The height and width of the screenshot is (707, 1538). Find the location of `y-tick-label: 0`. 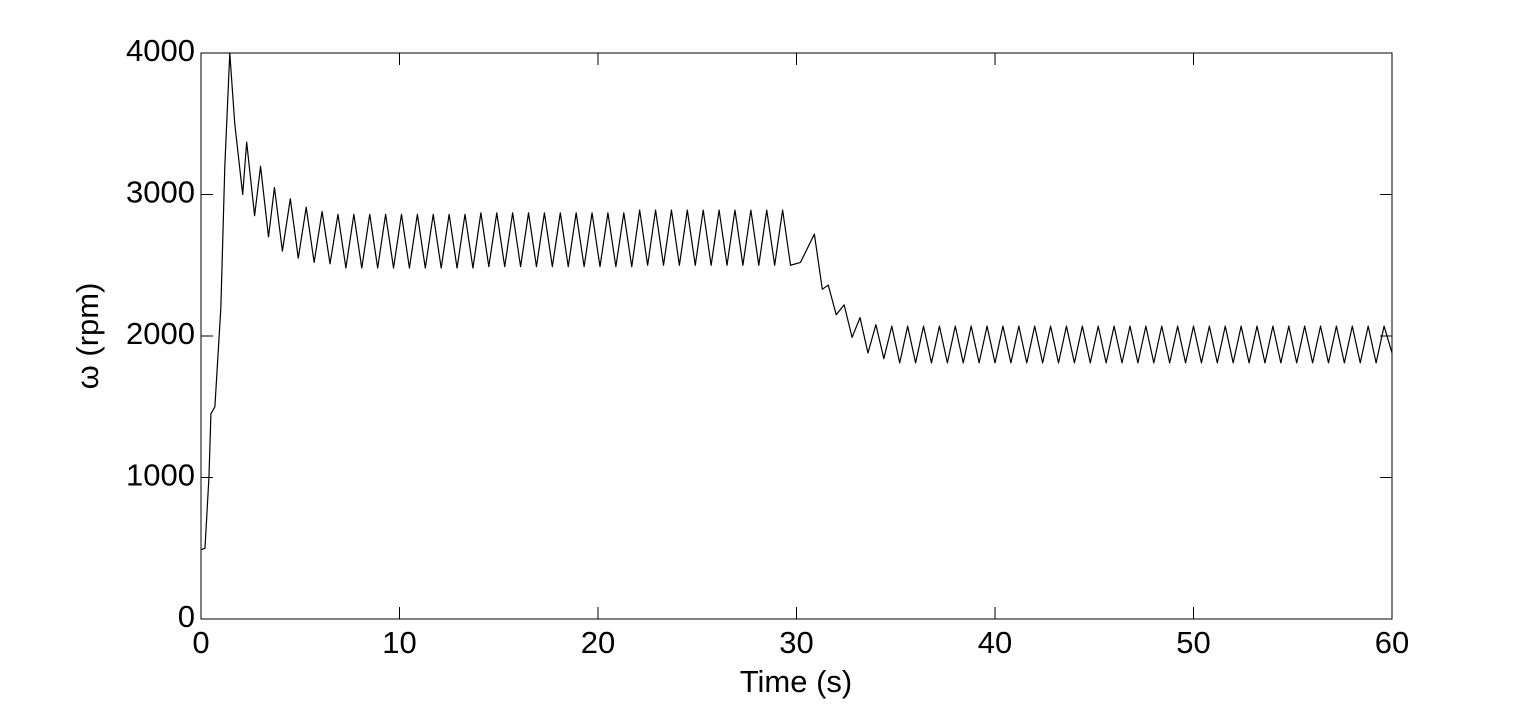

y-tick-label: 0 is located at coordinates (186, 616).